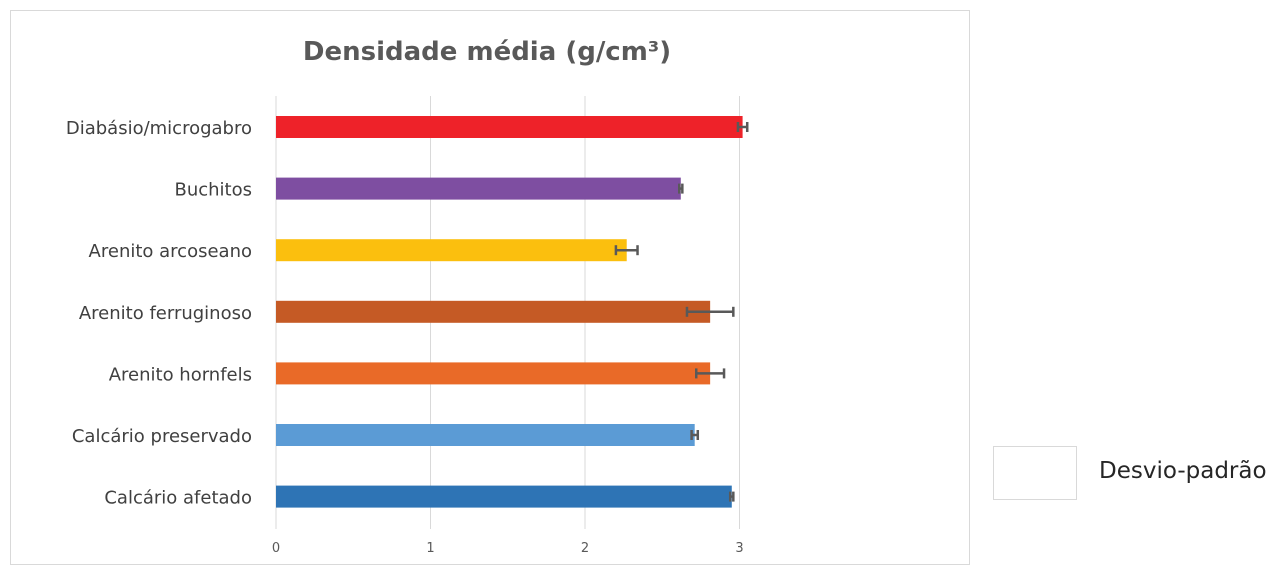  What do you see at coordinates (276, 548) in the screenshot?
I see `x-tick-label: 0` at bounding box center [276, 548].